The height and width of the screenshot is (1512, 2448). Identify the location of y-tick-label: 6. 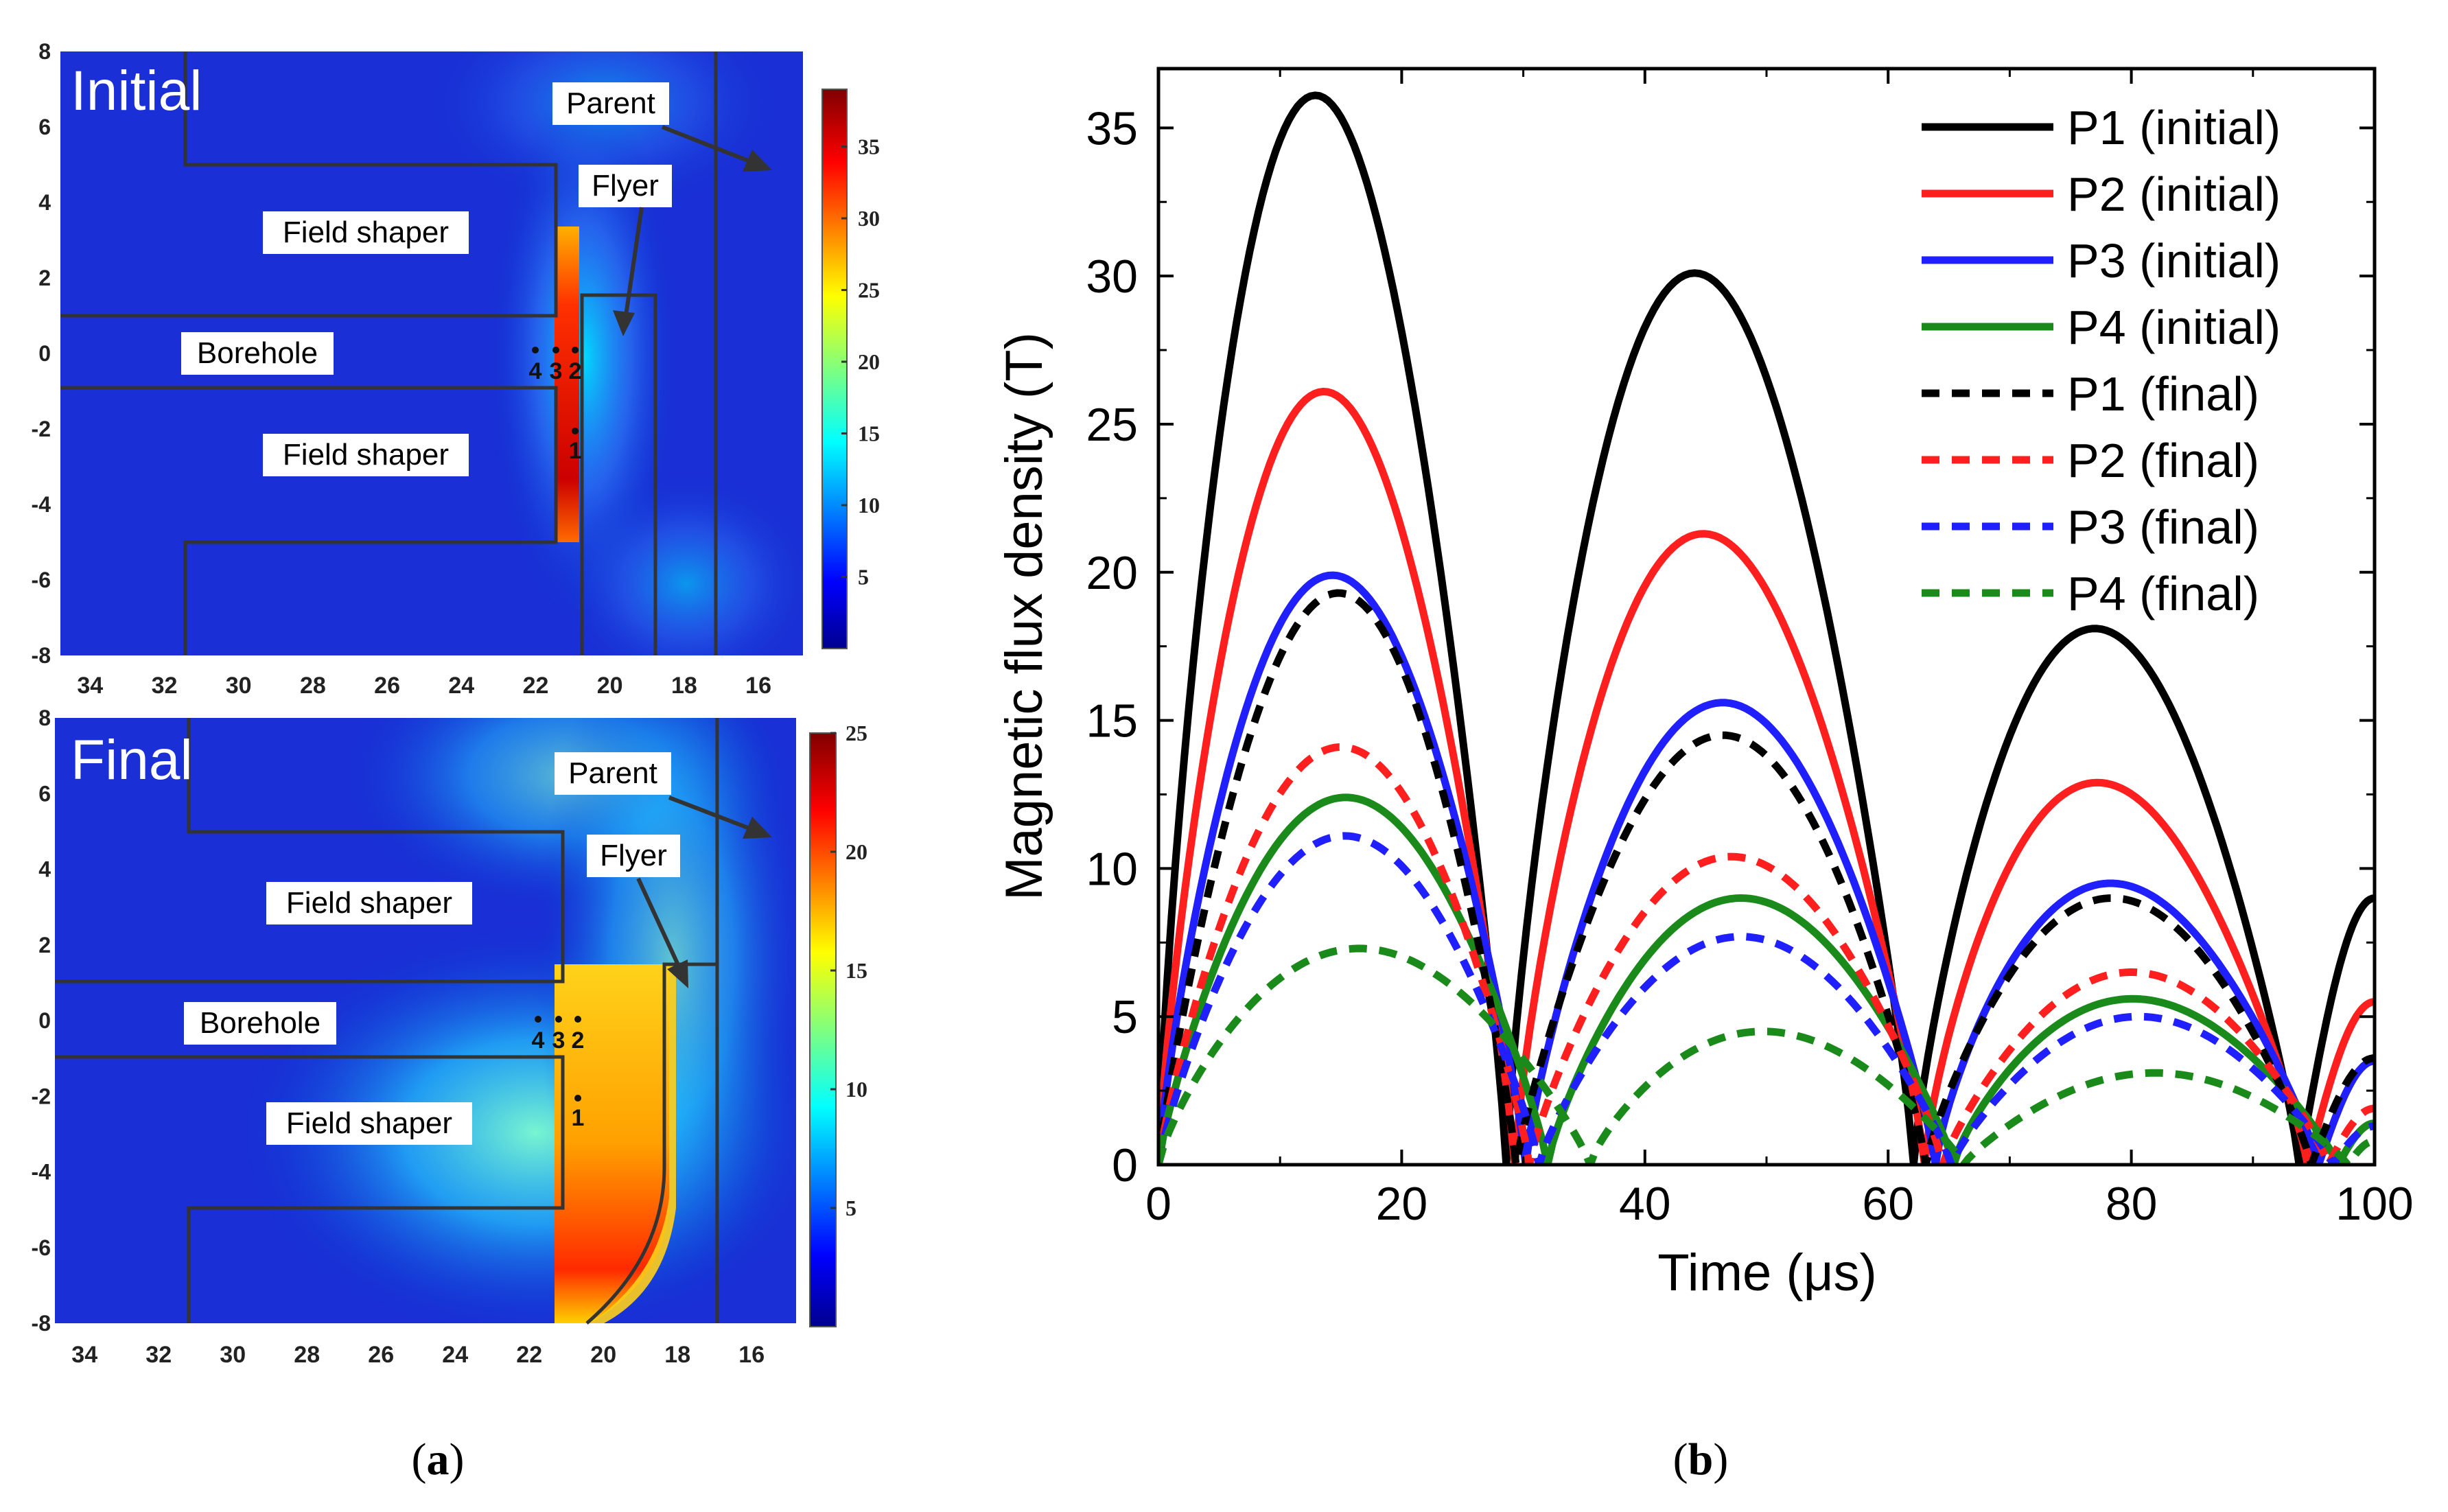
(44, 127).